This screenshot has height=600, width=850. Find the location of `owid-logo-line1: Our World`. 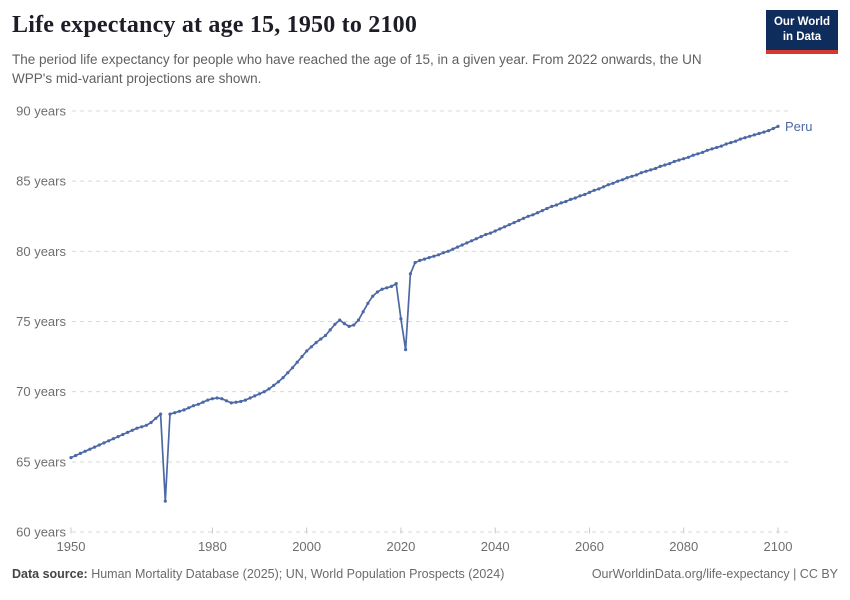

owid-logo-line1: Our World is located at coordinates (801, 22).